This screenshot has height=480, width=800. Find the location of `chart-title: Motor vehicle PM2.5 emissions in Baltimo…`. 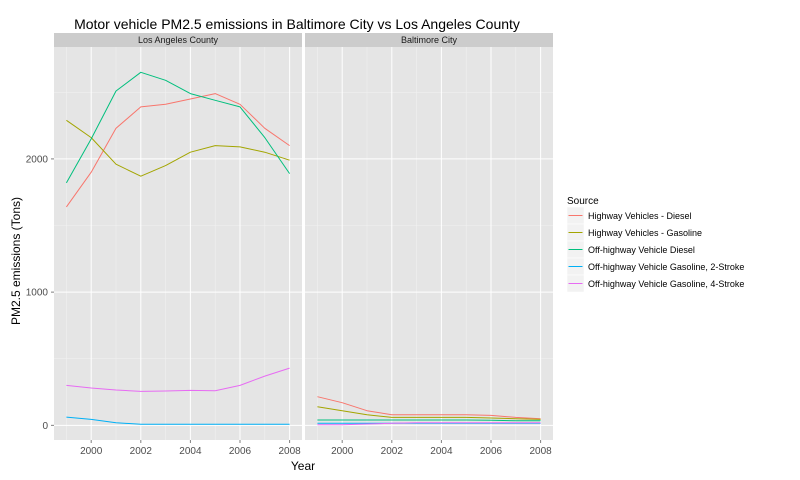

chart-title: Motor vehicle PM2.5 emissions in Baltimo… is located at coordinates (297, 24).